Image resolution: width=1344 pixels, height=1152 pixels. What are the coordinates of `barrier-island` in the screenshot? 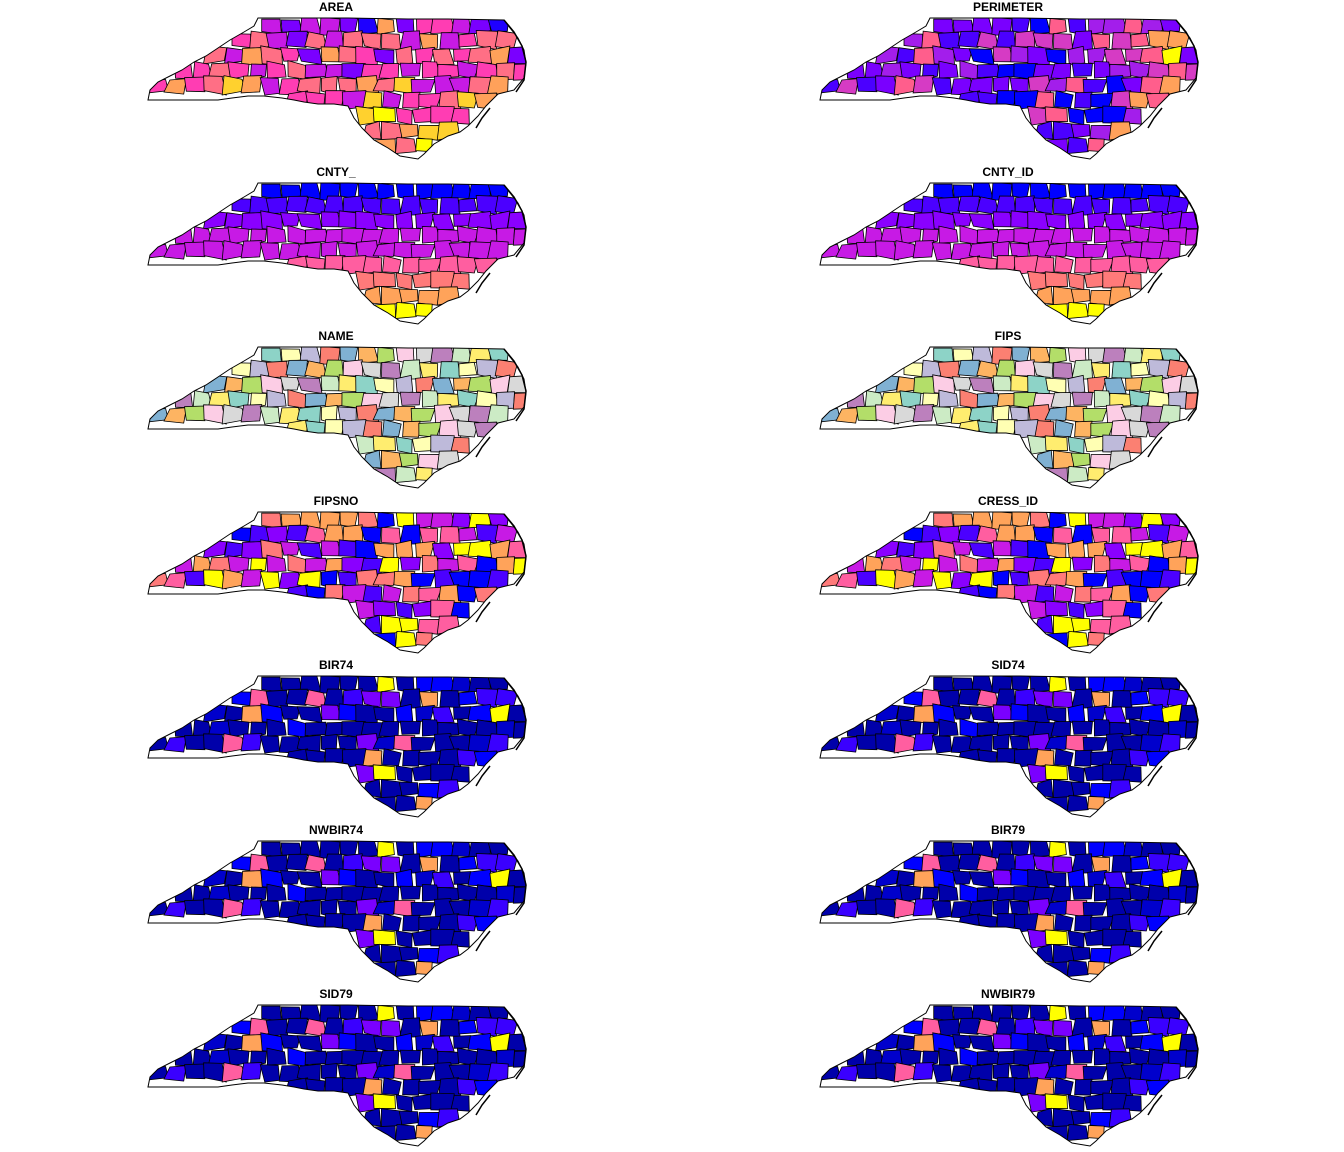 It's located at (483, 282).